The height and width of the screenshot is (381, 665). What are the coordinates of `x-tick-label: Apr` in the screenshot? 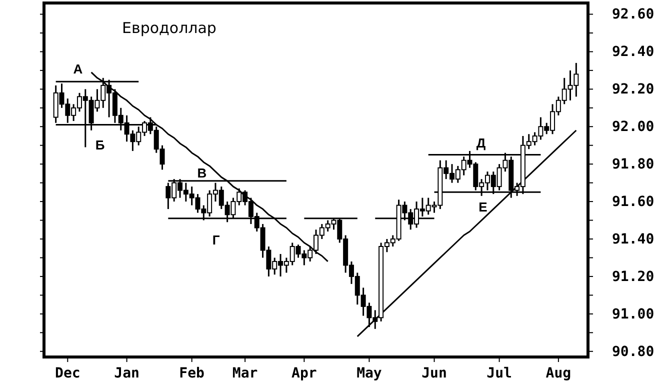 It's located at (304, 373).